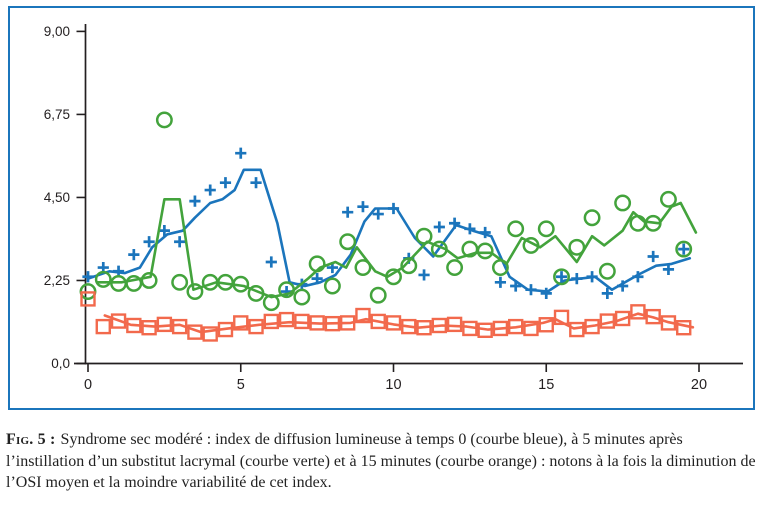  What do you see at coordinates (60, 363) in the screenshot?
I see `y-tick-label: 0,0` at bounding box center [60, 363].